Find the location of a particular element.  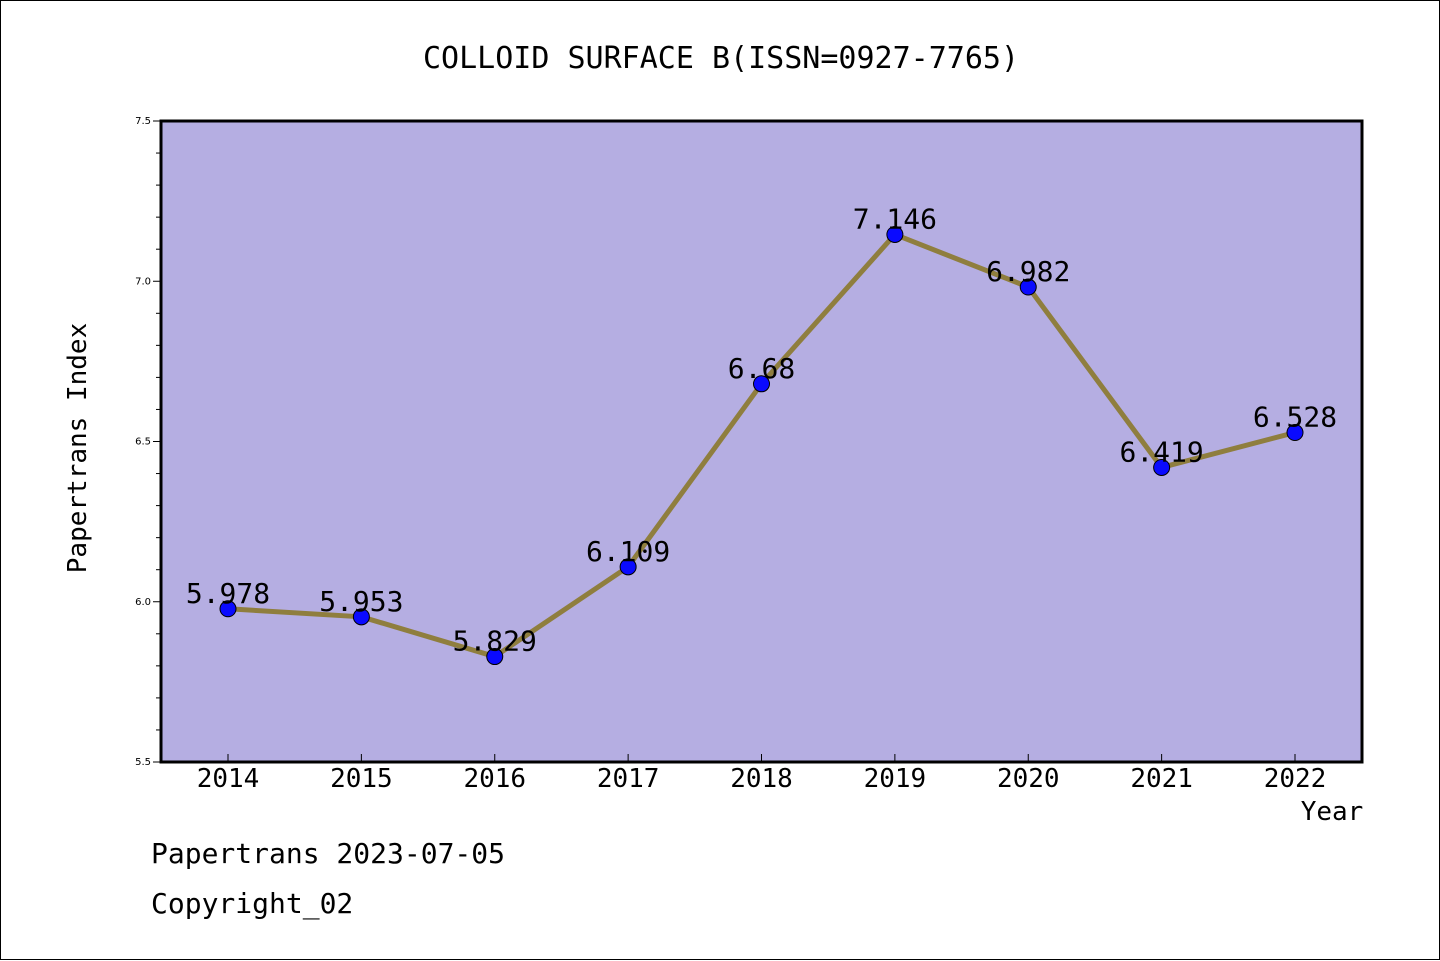

data-label: 5.829 is located at coordinates (495, 641).